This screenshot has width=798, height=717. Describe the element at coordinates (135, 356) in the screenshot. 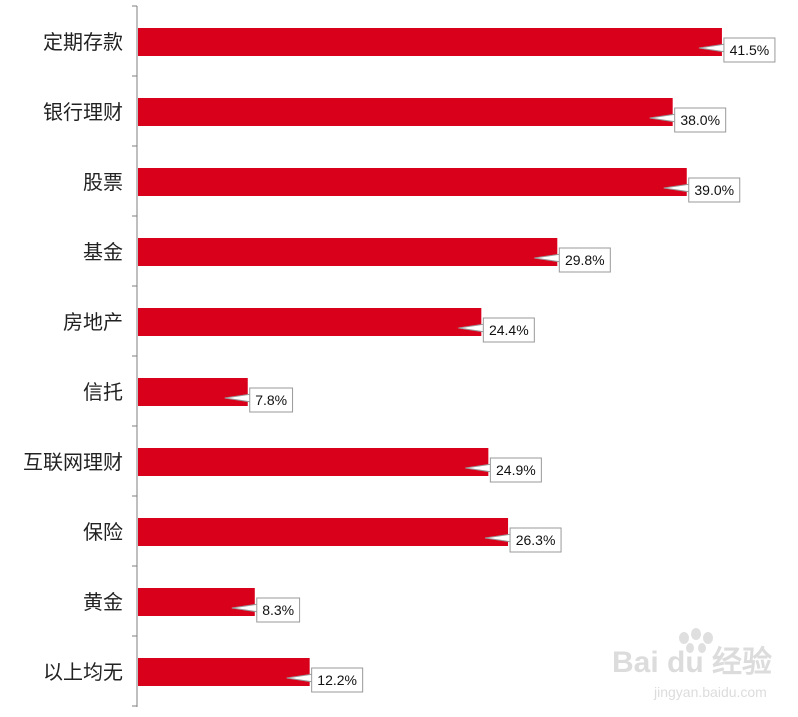

I see `axis-layer` at that location.